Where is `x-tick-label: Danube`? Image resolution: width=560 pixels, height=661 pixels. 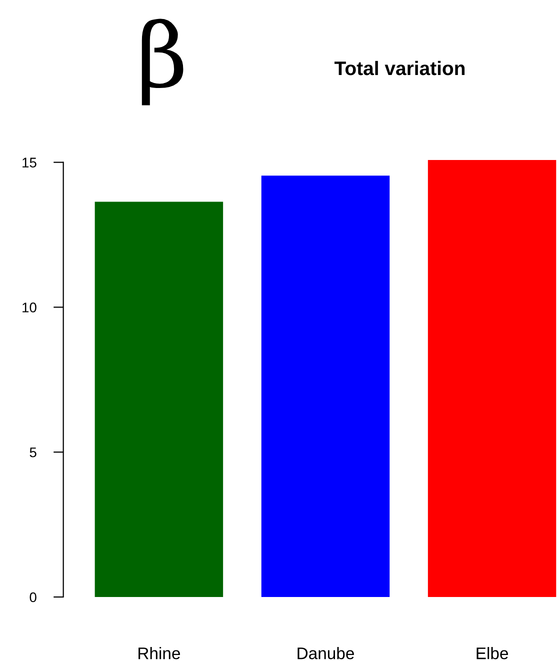 x-tick-label: Danube is located at coordinates (326, 653).